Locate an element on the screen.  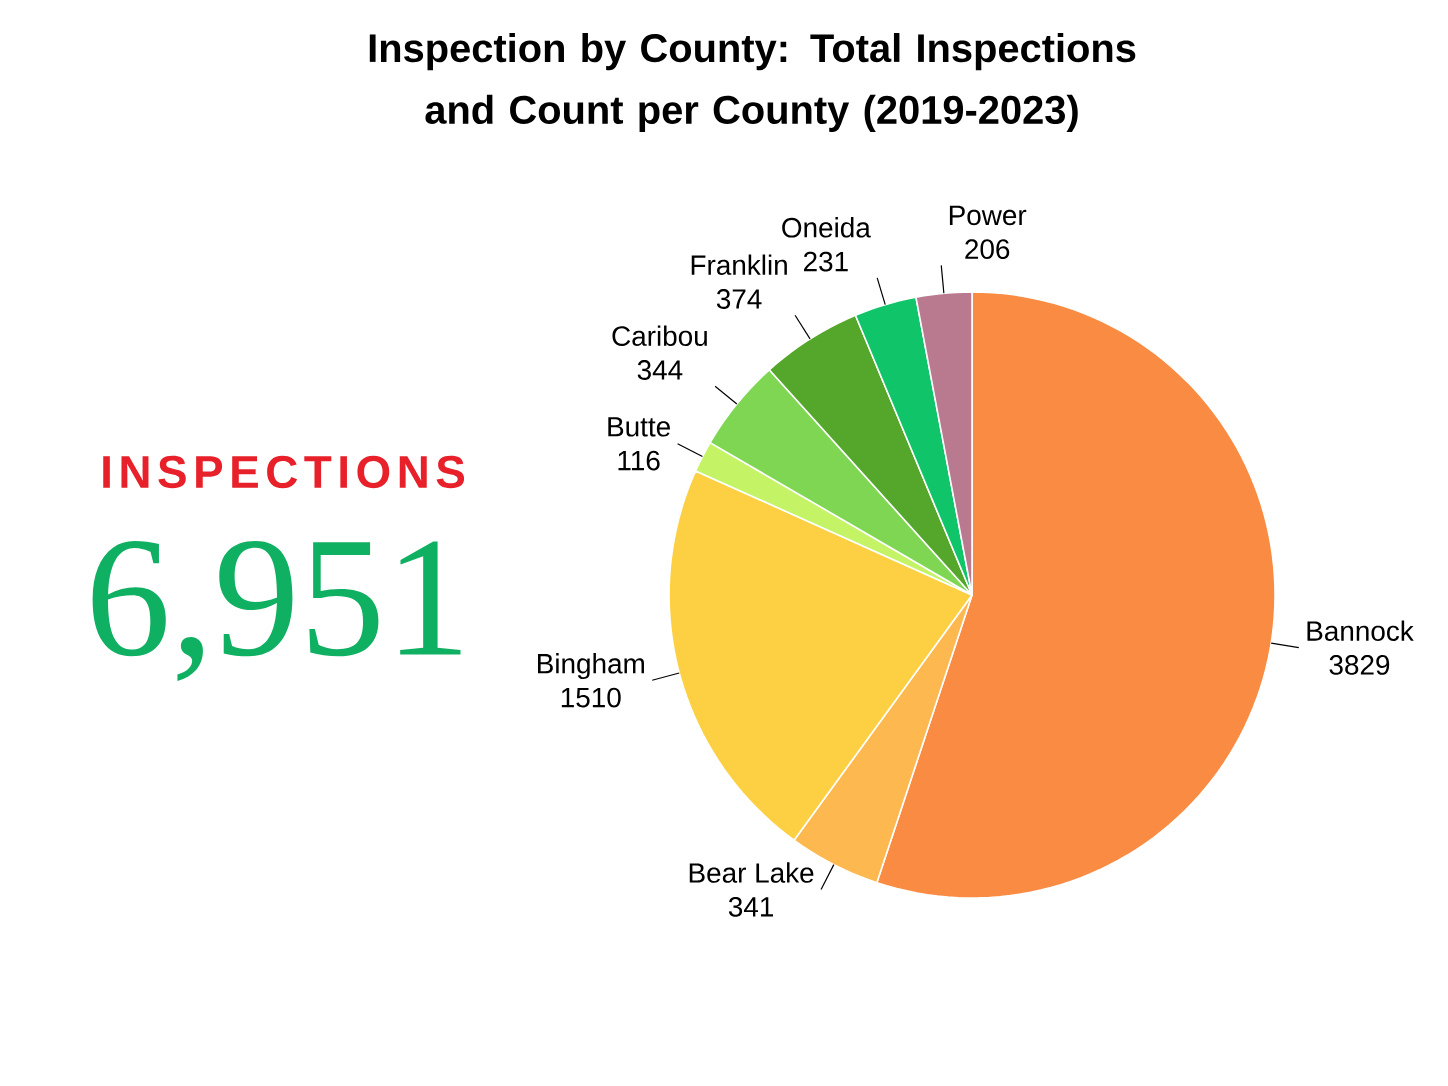
slice-label: Franklin is located at coordinates (739, 264).